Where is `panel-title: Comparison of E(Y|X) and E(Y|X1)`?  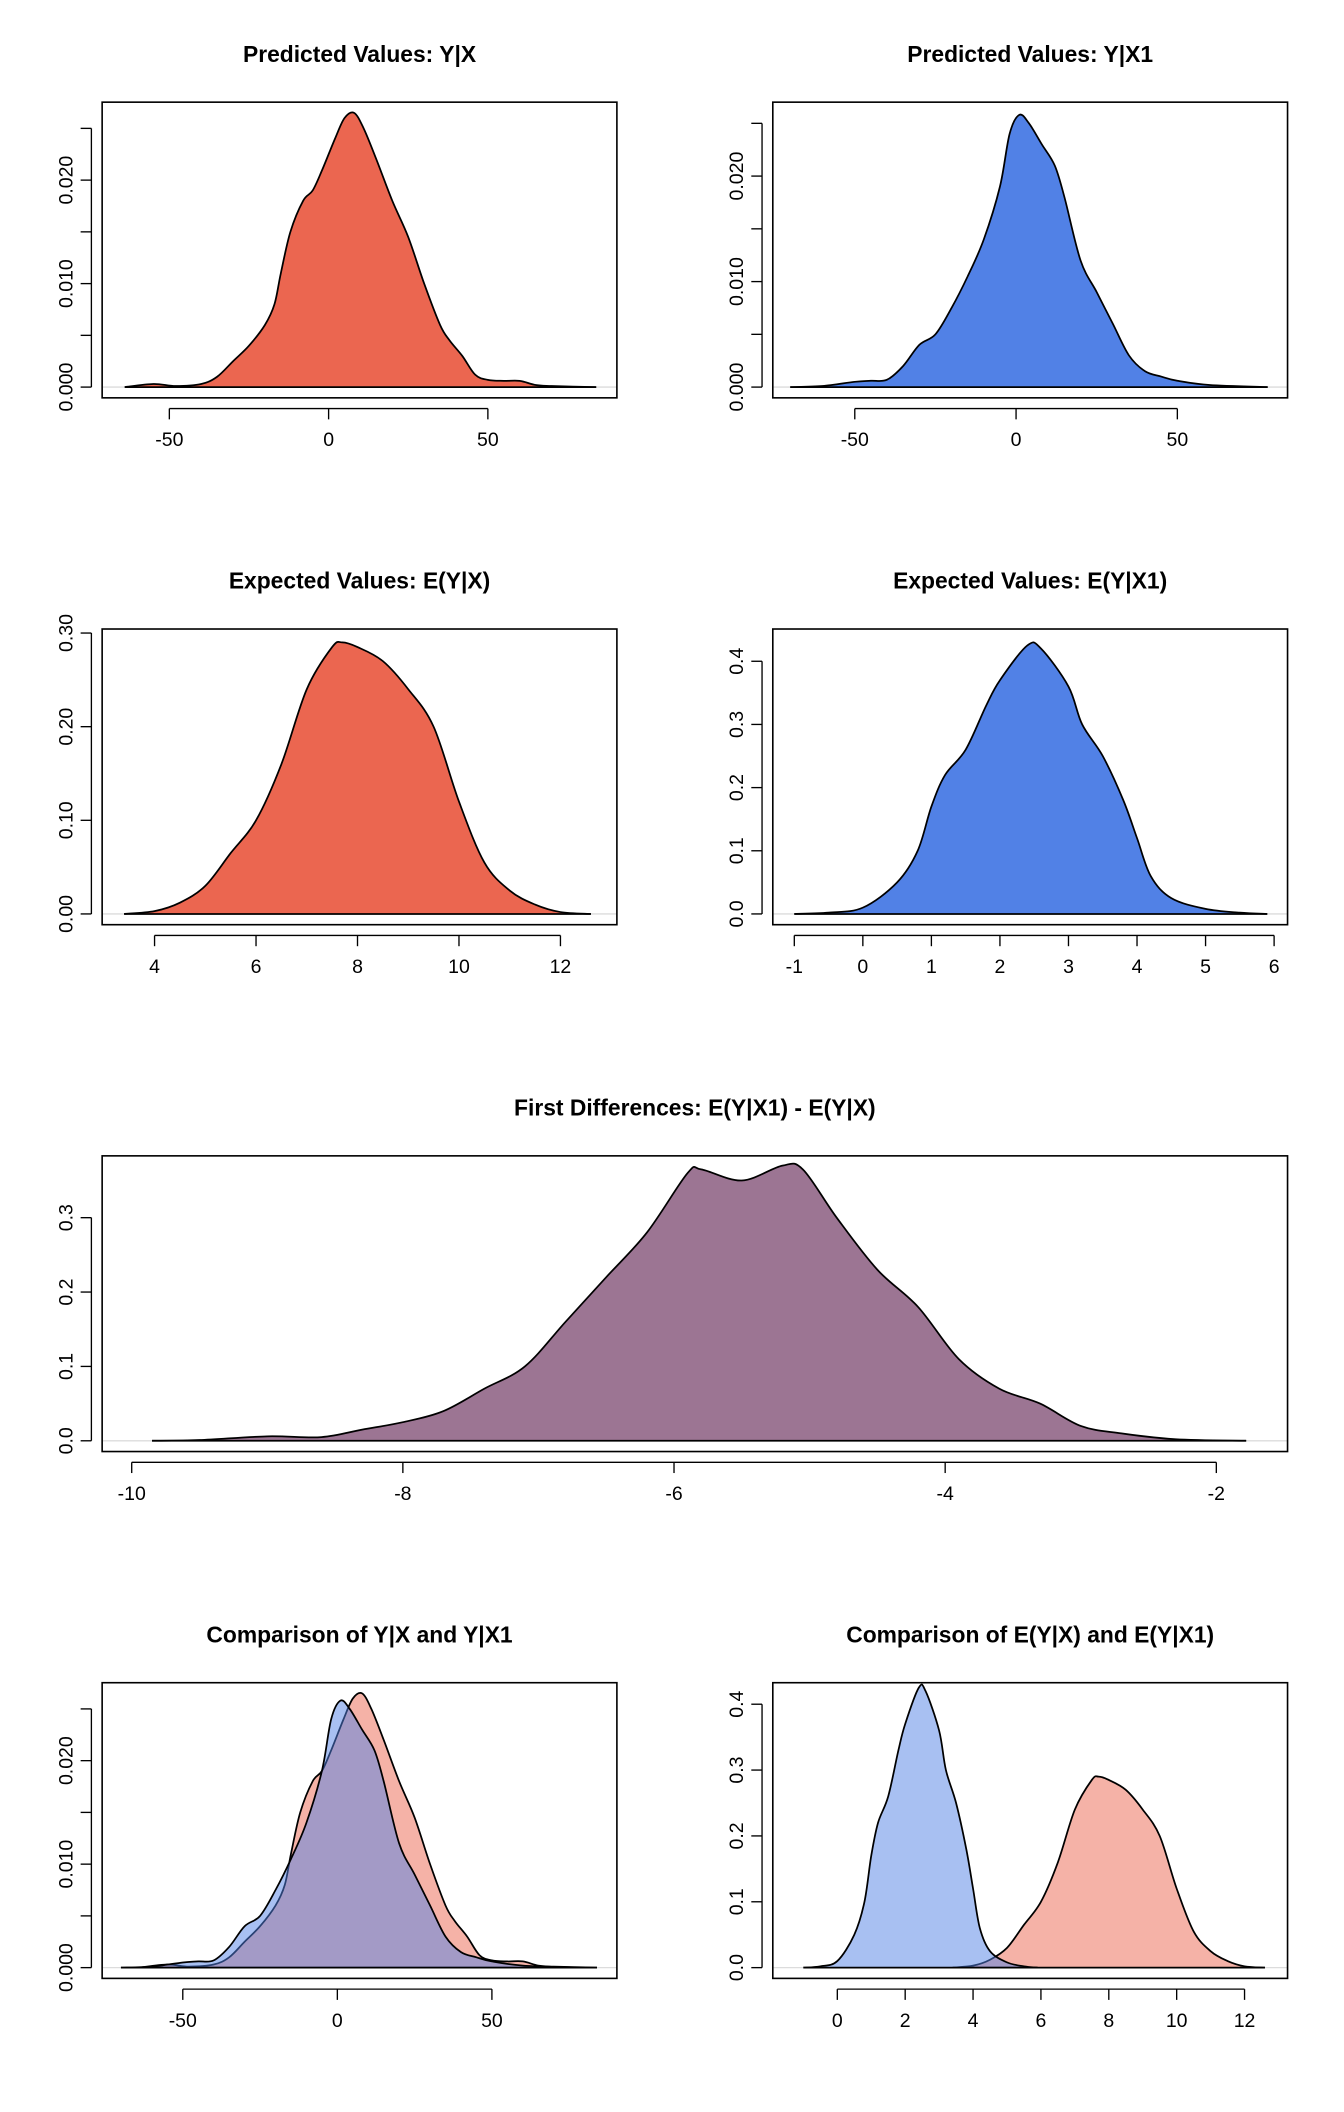 panel-title: Comparison of E(Y|X) and E(Y|X1) is located at coordinates (1030, 1634).